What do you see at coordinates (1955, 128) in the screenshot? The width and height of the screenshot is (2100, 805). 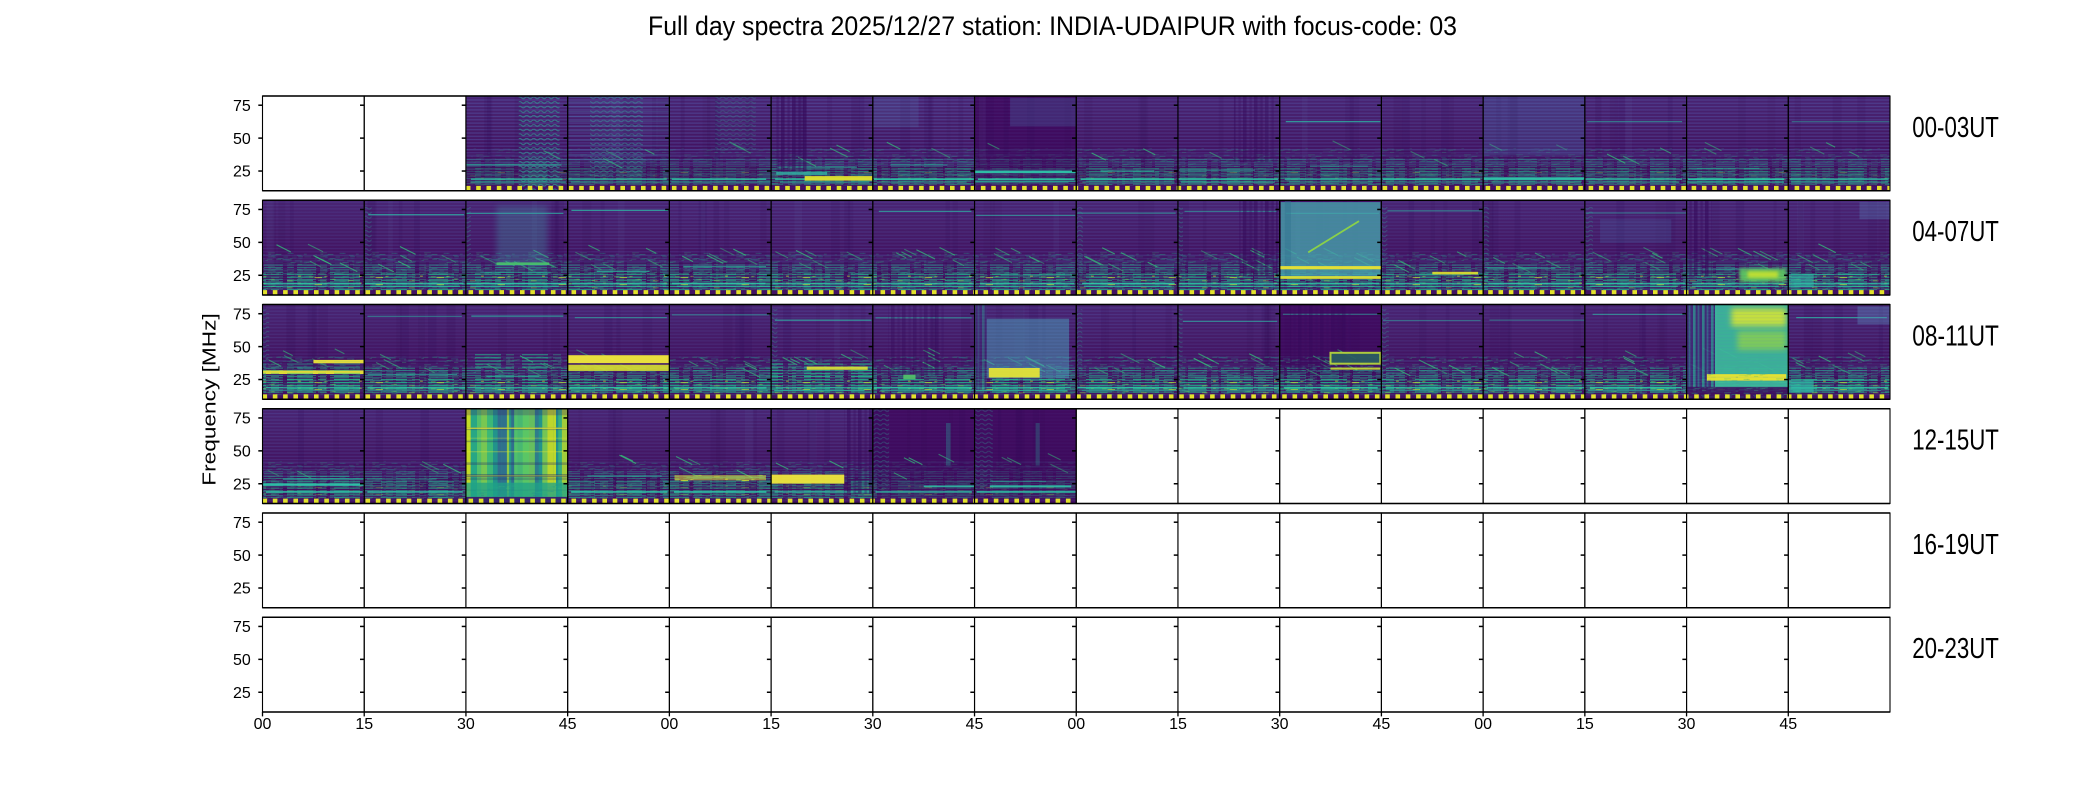 I see `svg-text: 00-03UT` at bounding box center [1955, 128].